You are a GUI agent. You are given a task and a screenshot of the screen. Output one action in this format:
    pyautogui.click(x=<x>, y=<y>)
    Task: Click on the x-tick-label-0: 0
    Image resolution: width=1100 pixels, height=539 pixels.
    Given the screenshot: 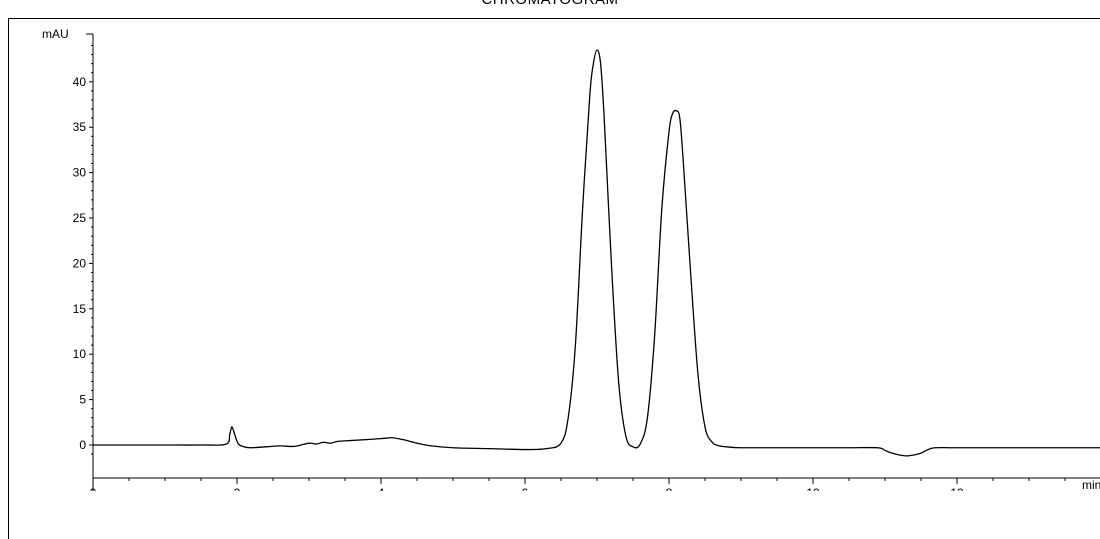 What is the action you would take?
    pyautogui.click(x=93, y=488)
    